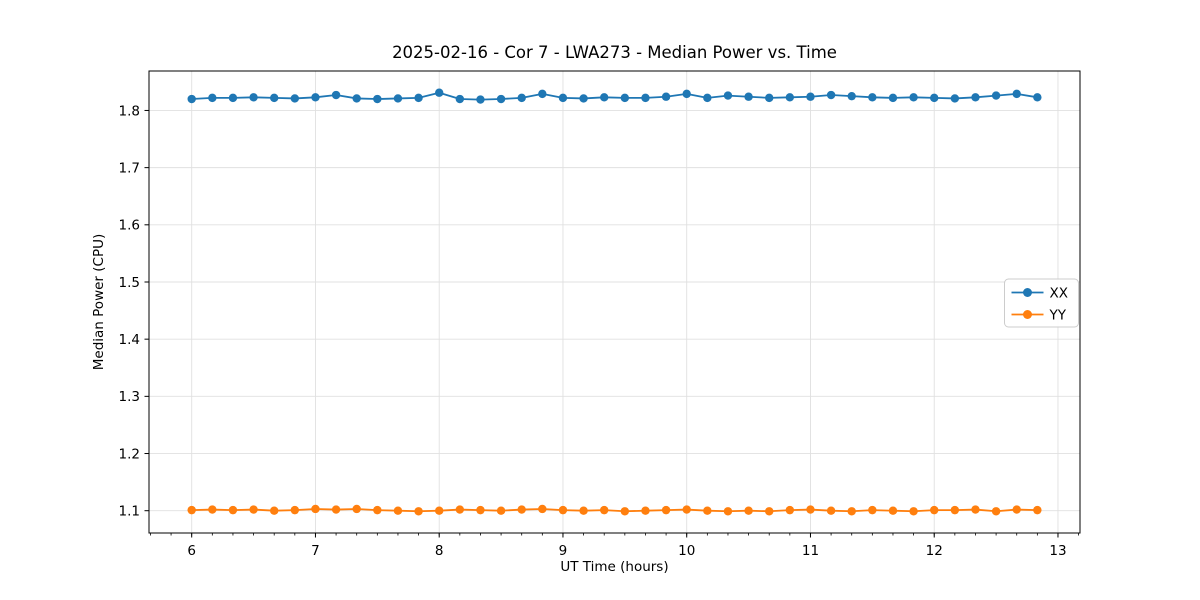  What do you see at coordinates (1039, 315) in the screenshot?
I see `legend-item-YY: YY` at bounding box center [1039, 315].